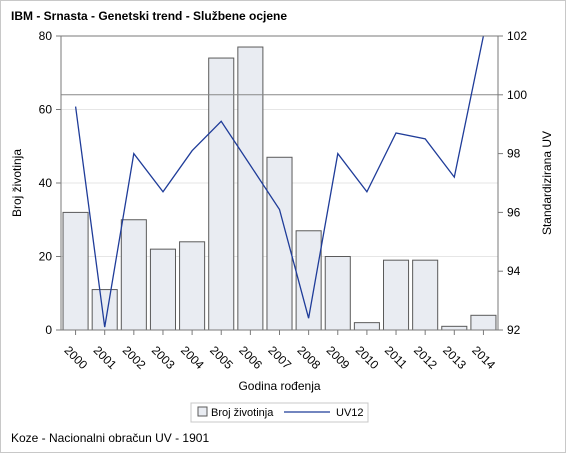  I want to click on y-axis-title: Broj životinja, so click(17, 183).